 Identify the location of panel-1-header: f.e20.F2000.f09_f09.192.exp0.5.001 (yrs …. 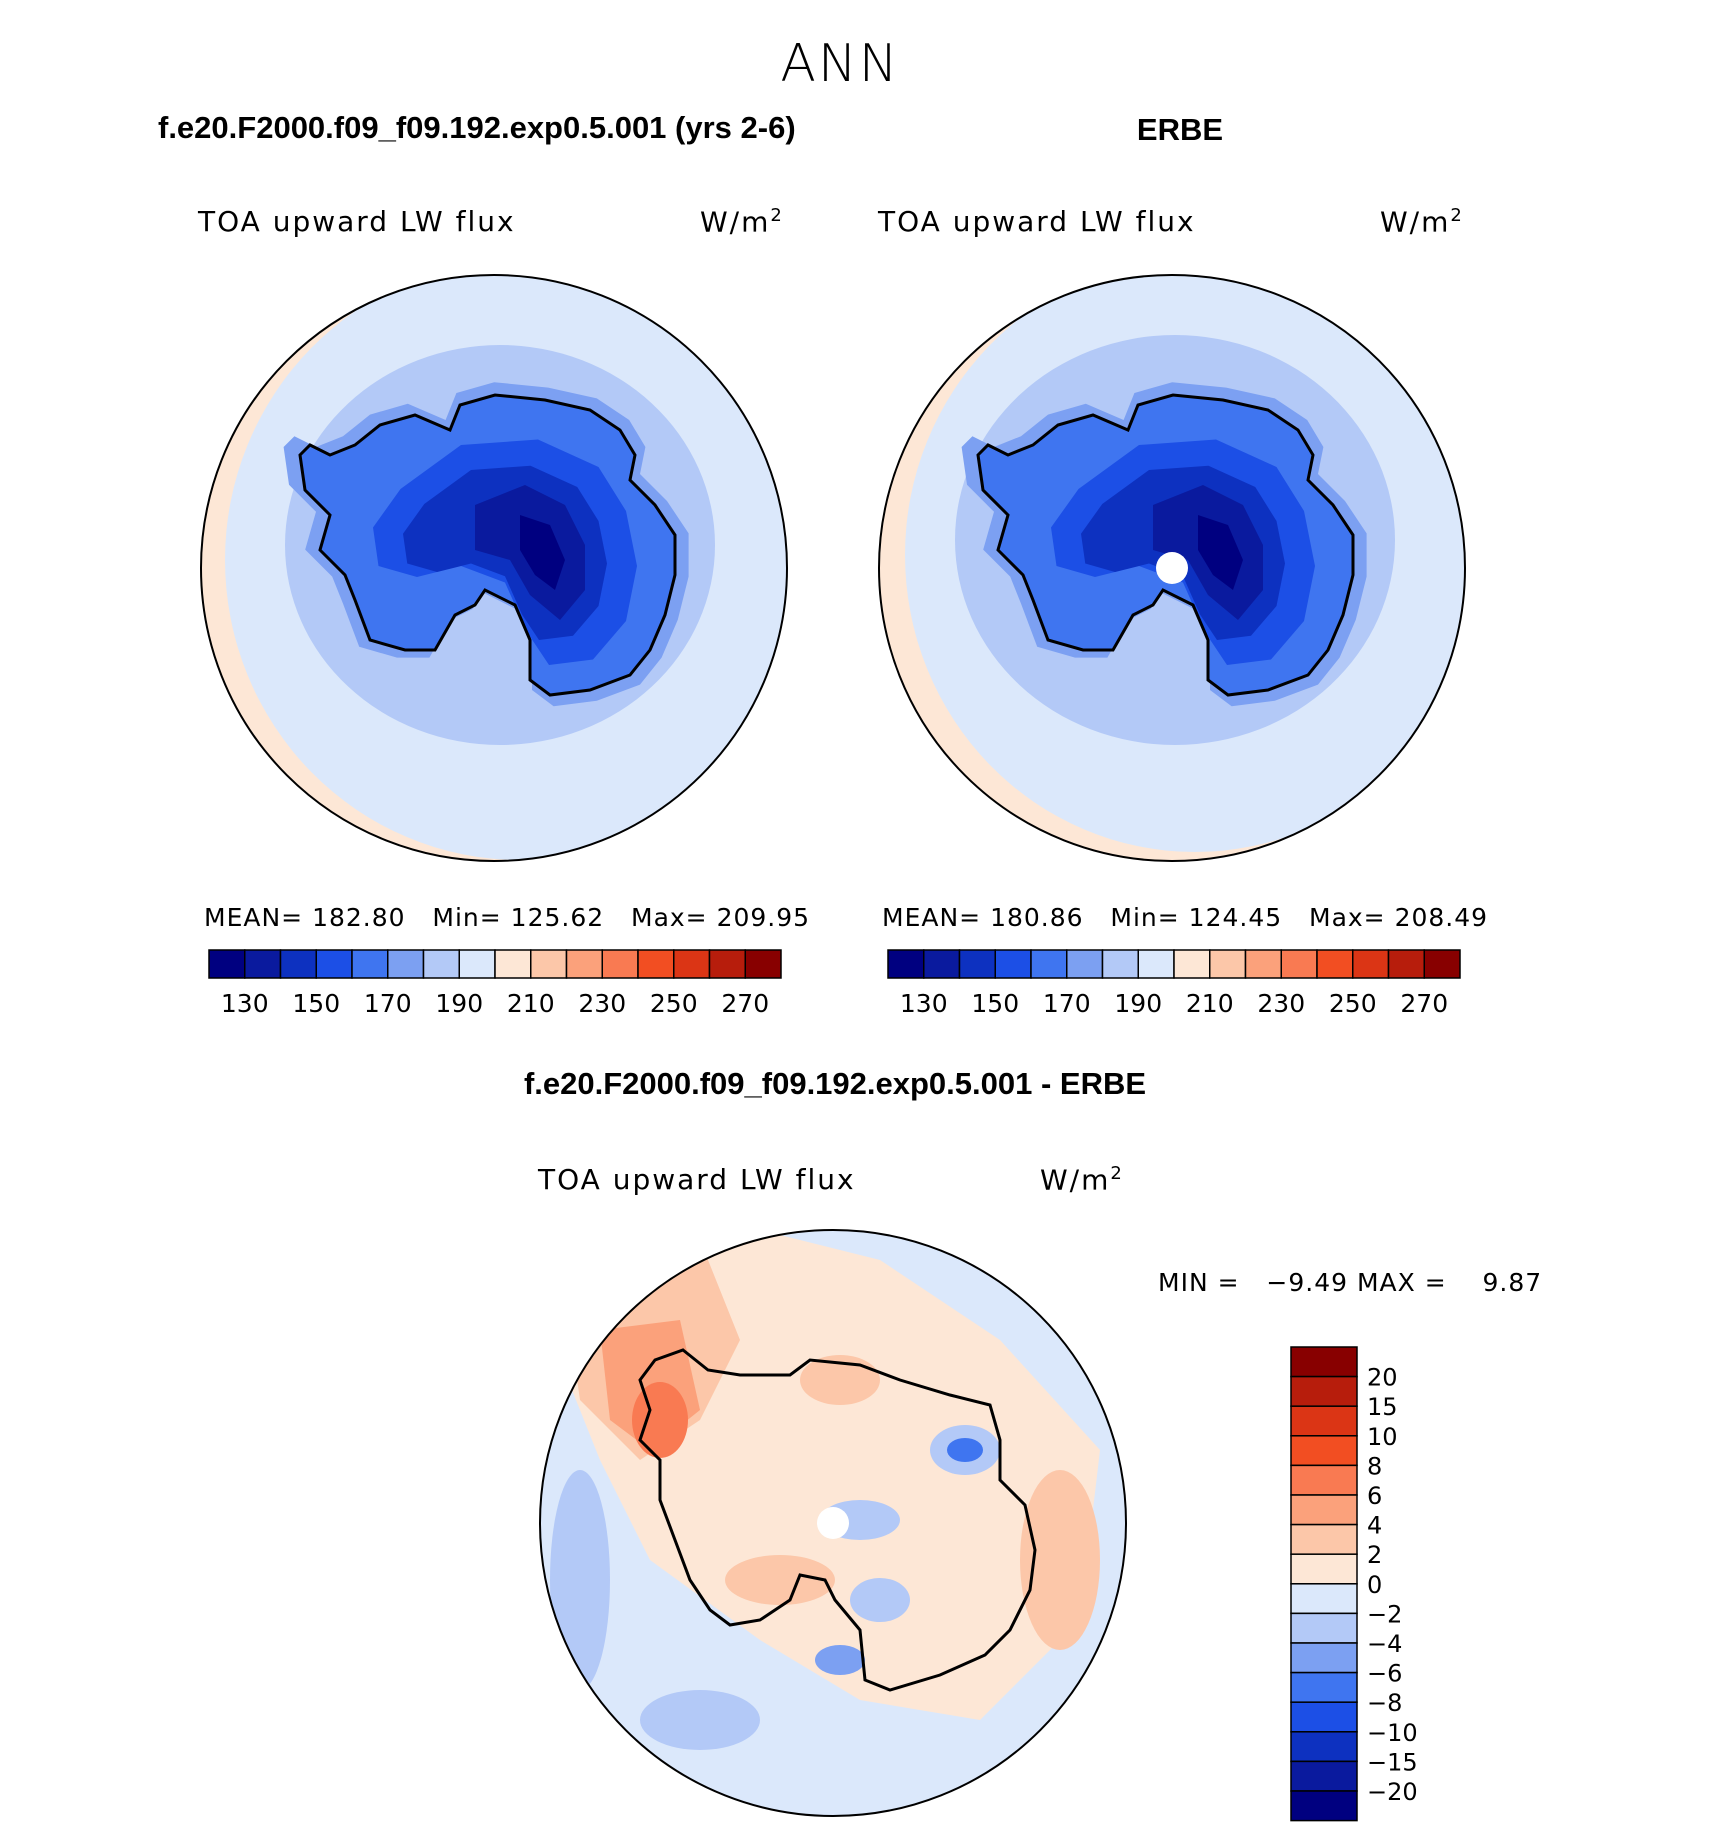
(477, 127).